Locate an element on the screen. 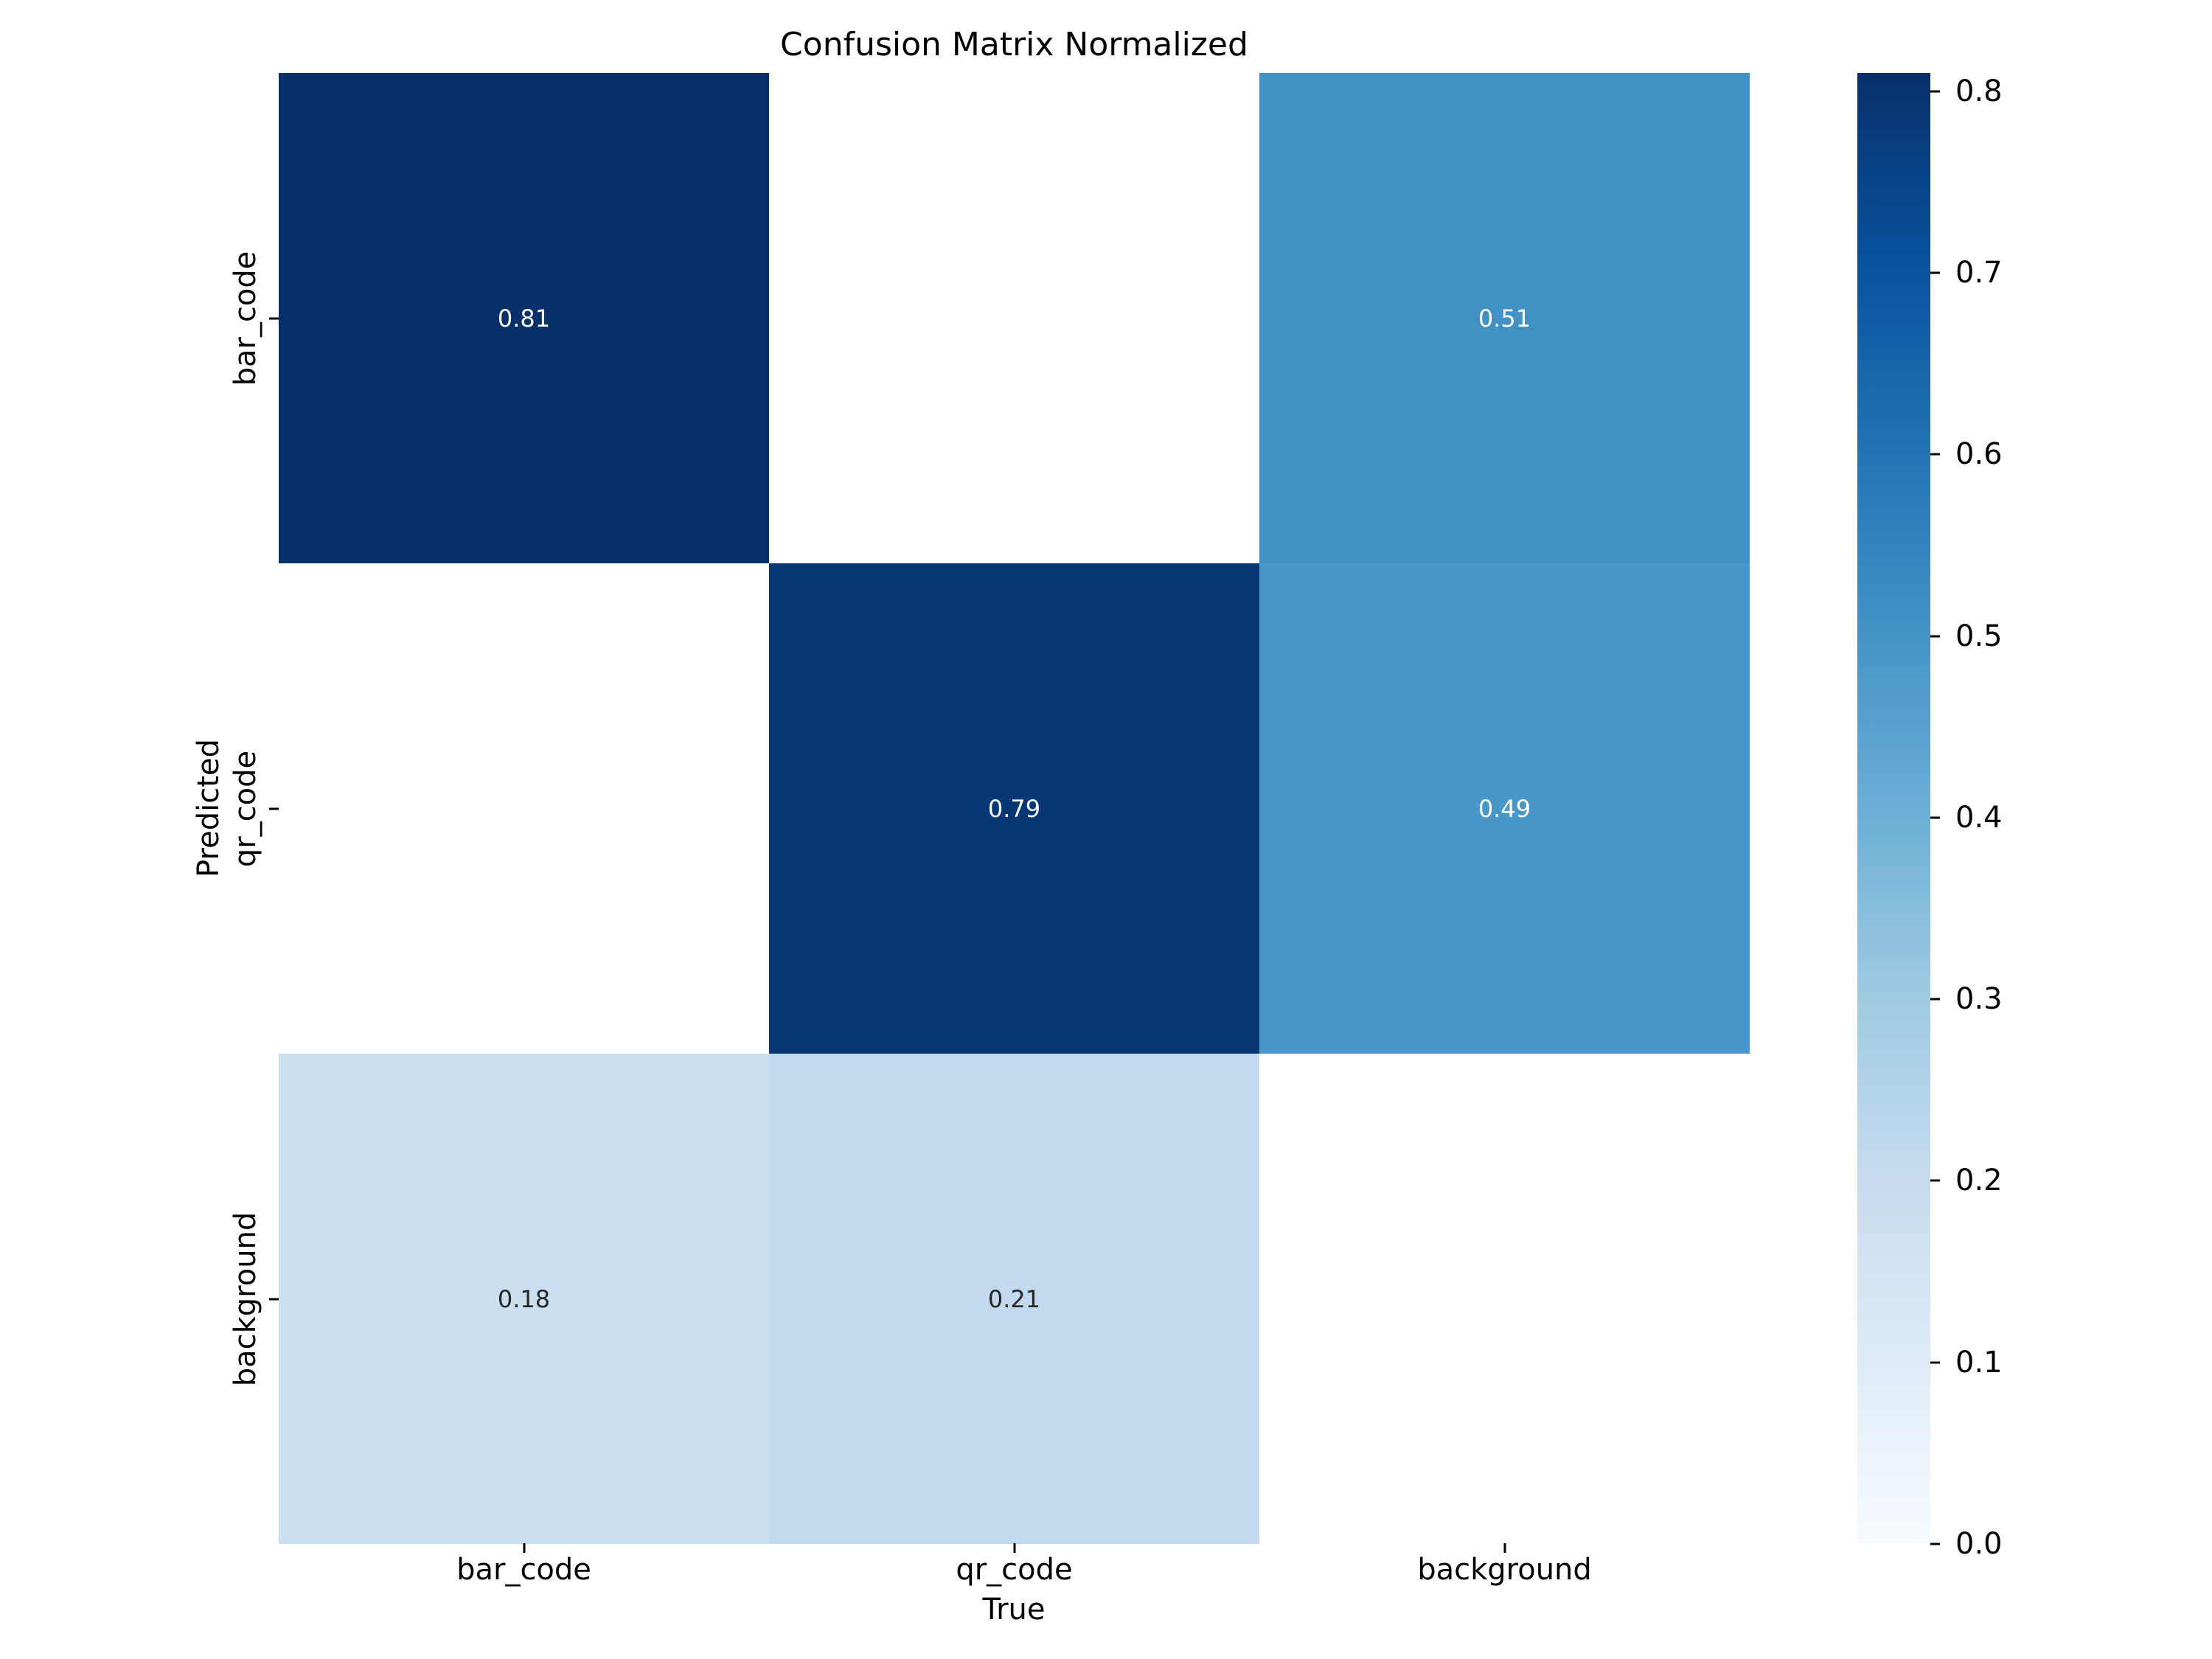 The width and height of the screenshot is (2212, 1659). heatmap-cell: 0.51 is located at coordinates (1504, 318).